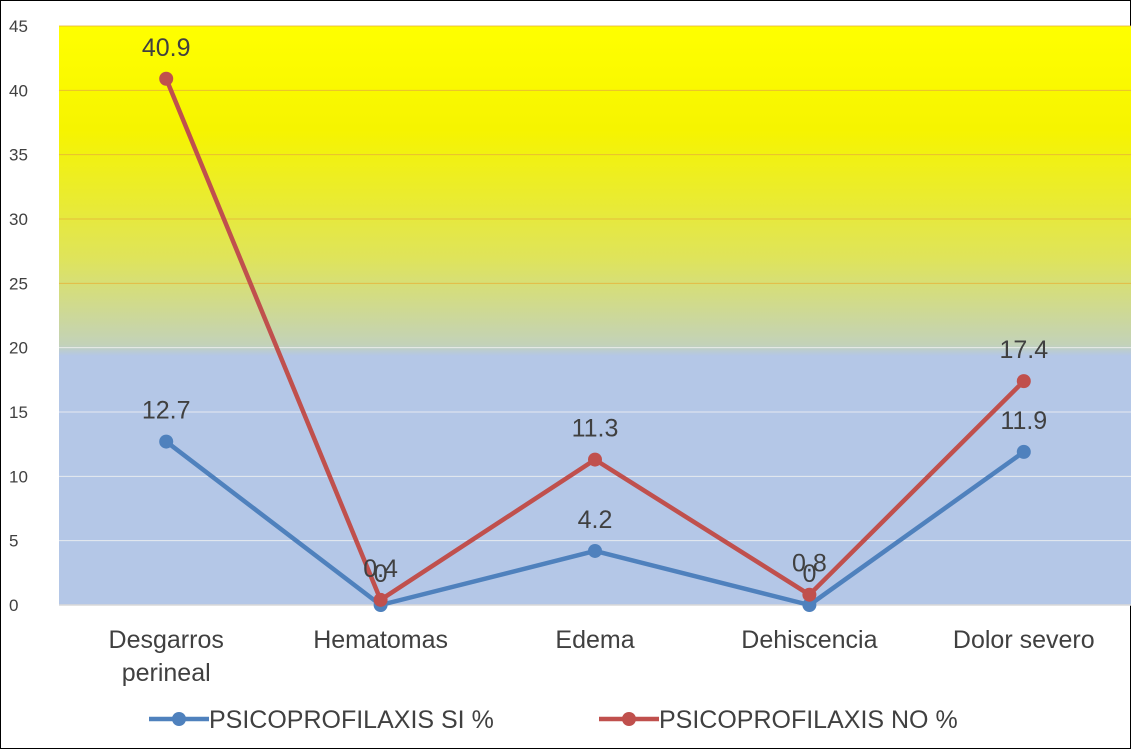  What do you see at coordinates (18, 90) in the screenshot?
I see `y-tick-label: 40` at bounding box center [18, 90].